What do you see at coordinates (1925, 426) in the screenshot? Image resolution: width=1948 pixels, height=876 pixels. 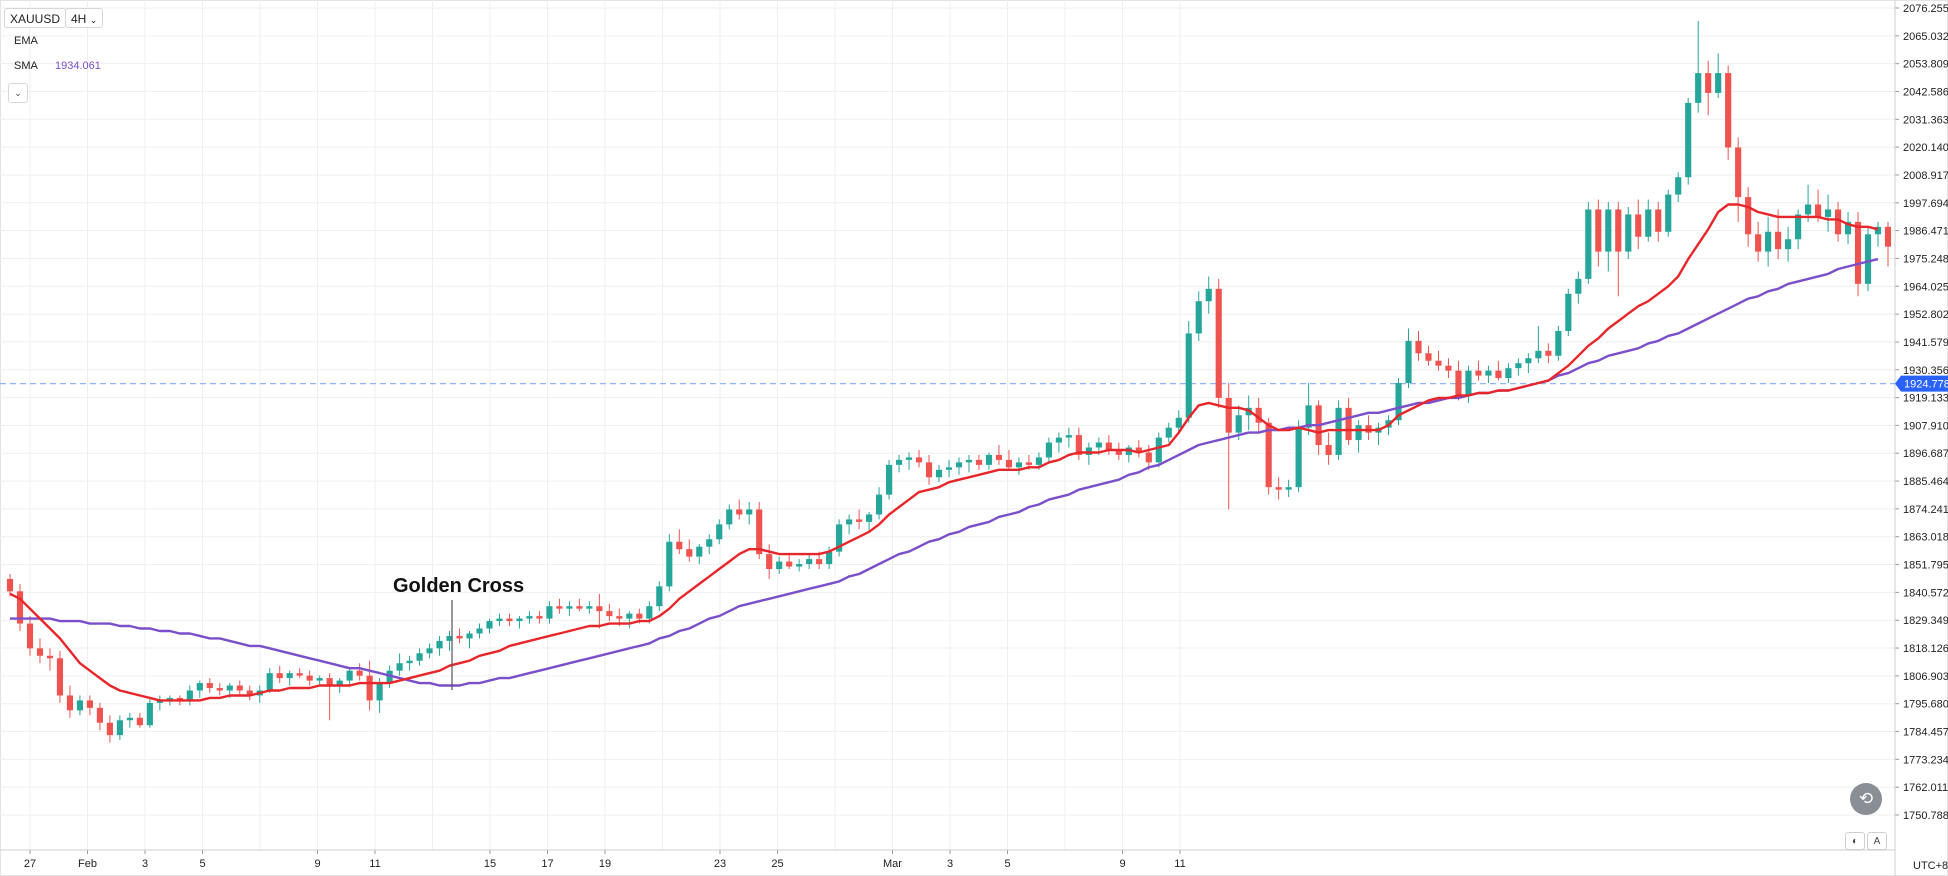 I see `y-tick-label: 1907.910` at bounding box center [1925, 426].